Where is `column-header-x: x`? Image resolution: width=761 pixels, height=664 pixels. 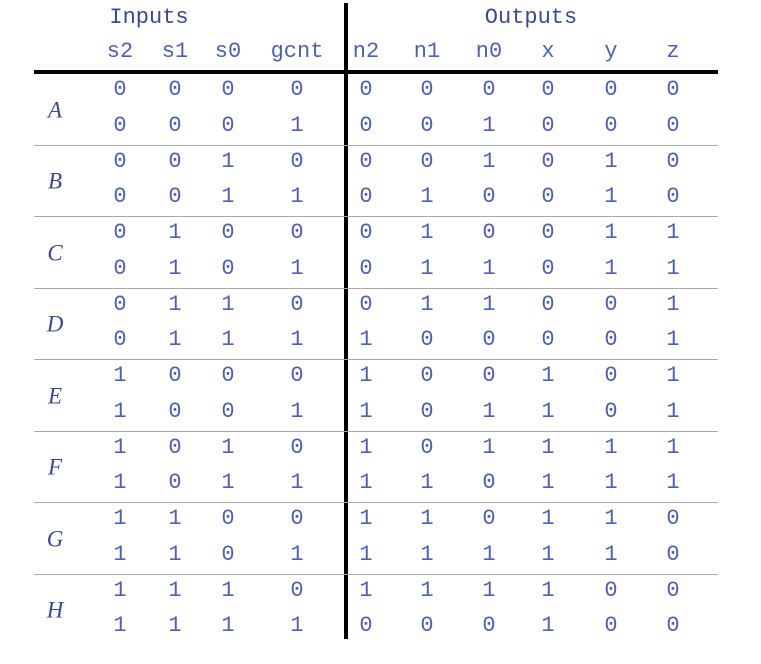
column-header-x: x is located at coordinates (548, 51).